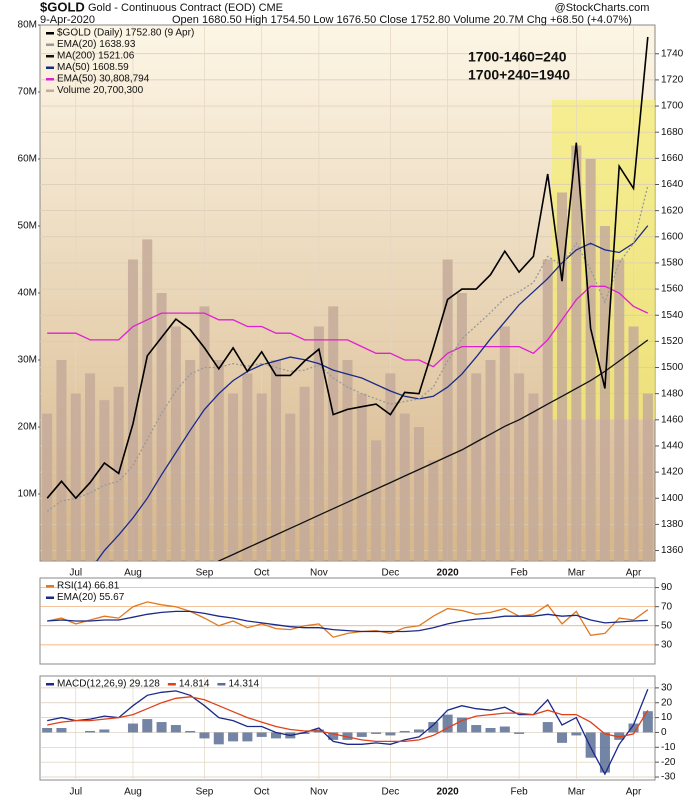  Describe the element at coordinates (96, 44) in the screenshot. I see `legend-label: EMA(20) 1638.93` at that location.